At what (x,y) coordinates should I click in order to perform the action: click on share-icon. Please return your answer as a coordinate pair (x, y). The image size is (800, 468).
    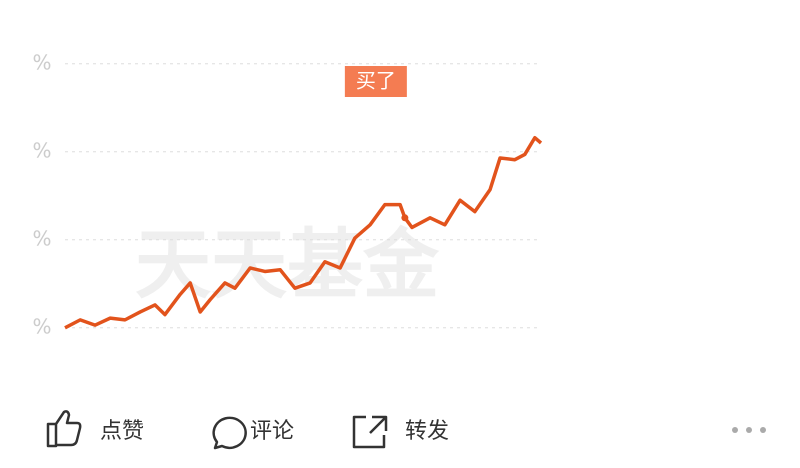
    Looking at the image, I should click on (370, 432).